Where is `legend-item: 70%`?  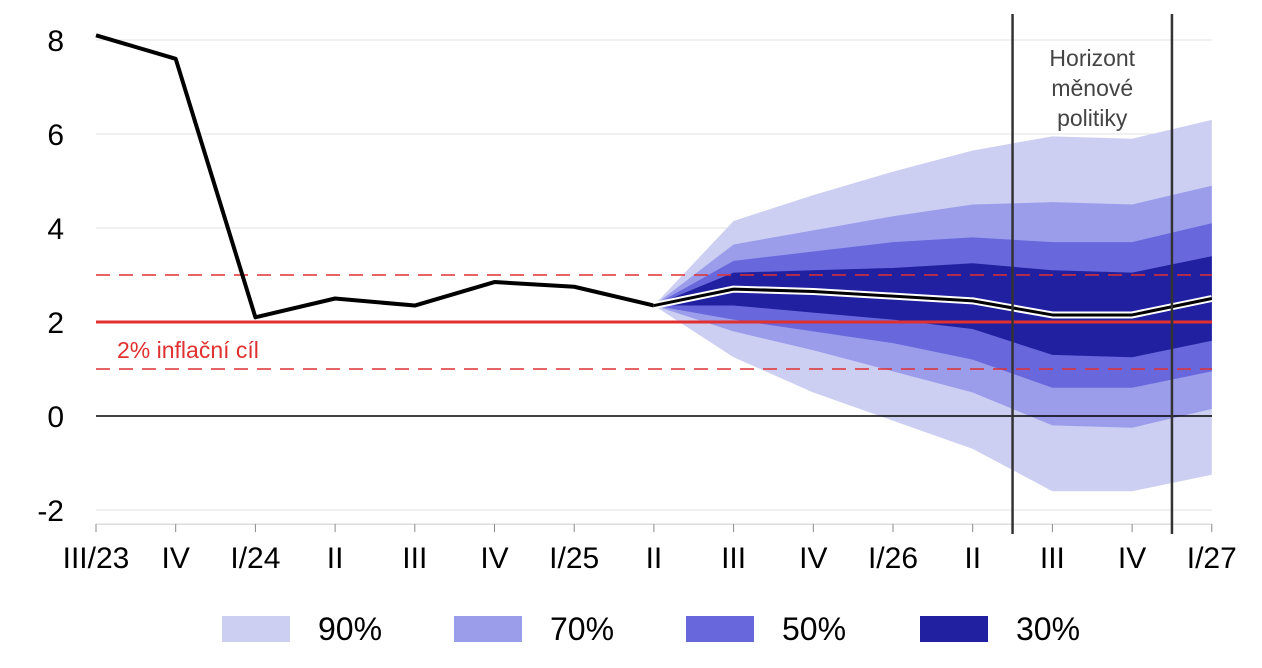
legend-item: 70% is located at coordinates (534, 629).